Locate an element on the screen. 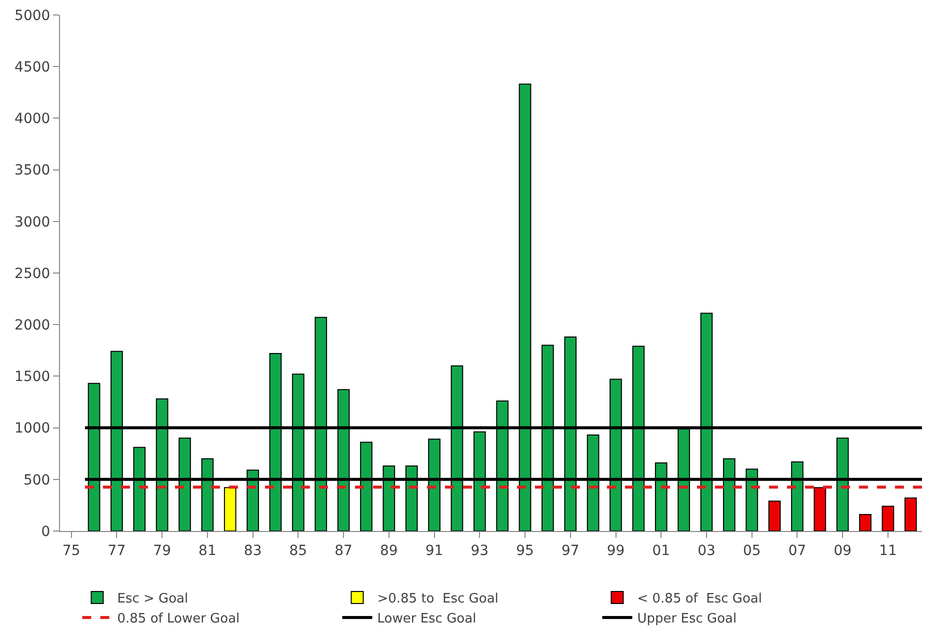 The image size is (927, 638). y-tick-label: 500 is located at coordinates (36, 480).